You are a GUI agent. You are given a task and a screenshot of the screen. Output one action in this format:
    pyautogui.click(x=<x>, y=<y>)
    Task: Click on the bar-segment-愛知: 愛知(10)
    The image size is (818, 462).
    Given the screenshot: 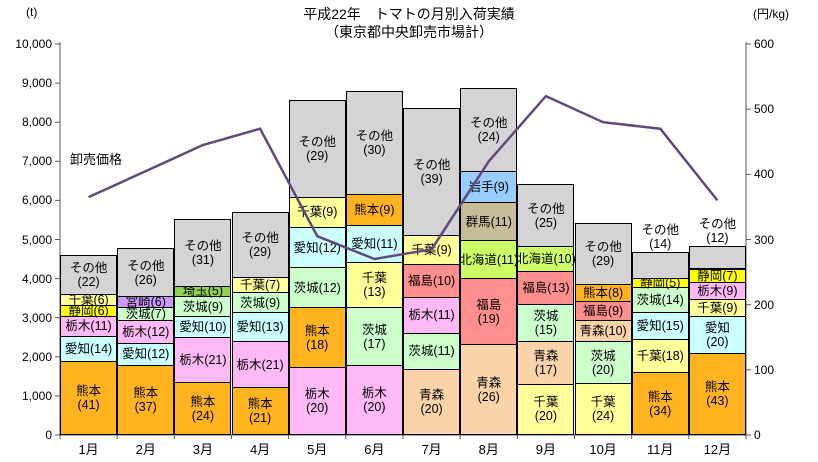 What is the action you would take?
    pyautogui.click(x=203, y=327)
    